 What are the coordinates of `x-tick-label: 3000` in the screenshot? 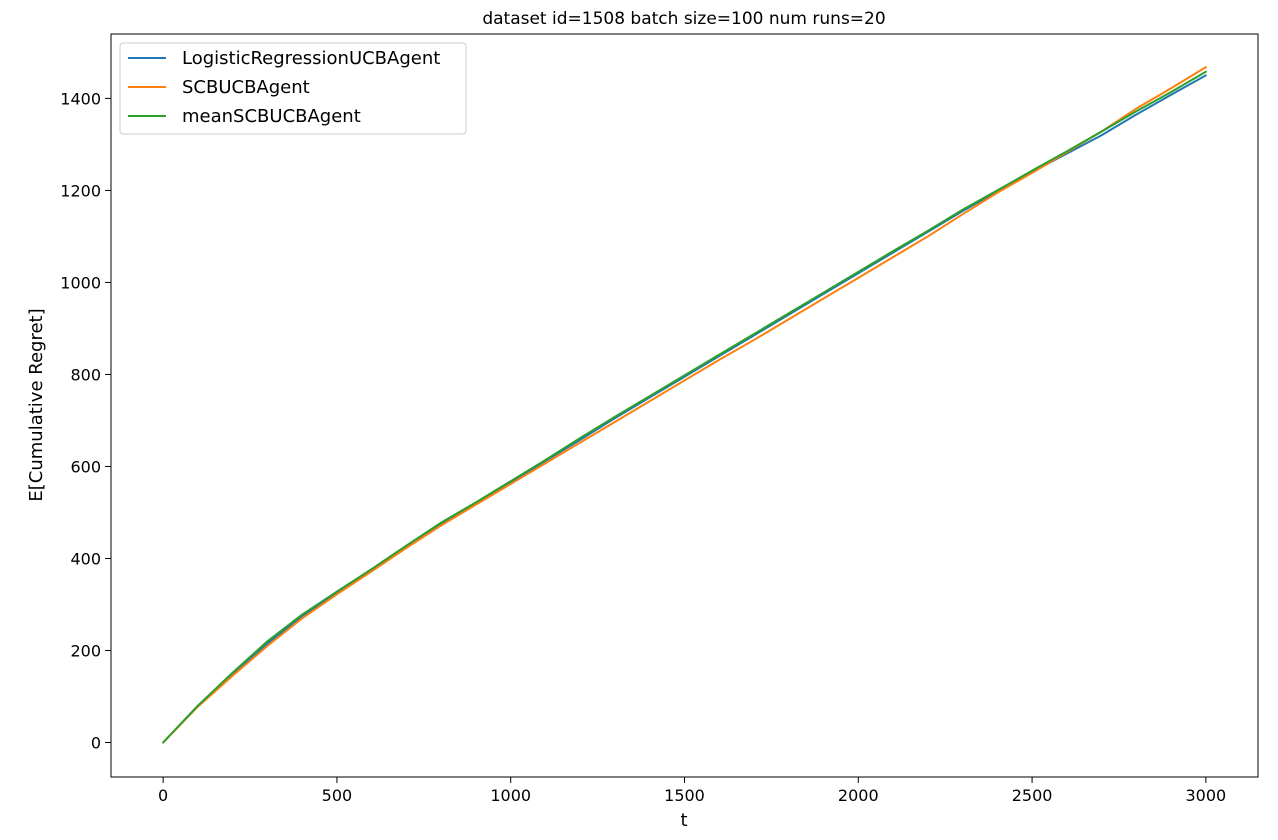 It's located at (1206, 795).